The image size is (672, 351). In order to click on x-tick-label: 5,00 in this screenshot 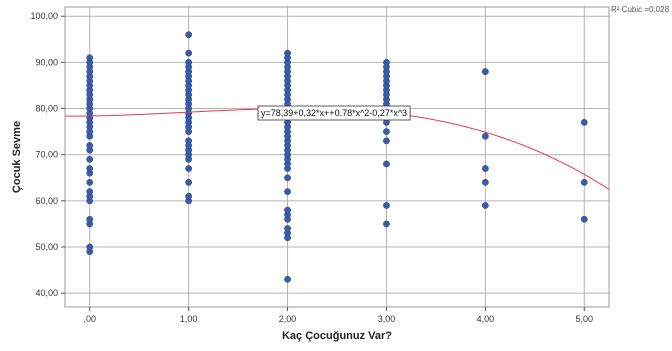, I will do `click(585, 319)`.